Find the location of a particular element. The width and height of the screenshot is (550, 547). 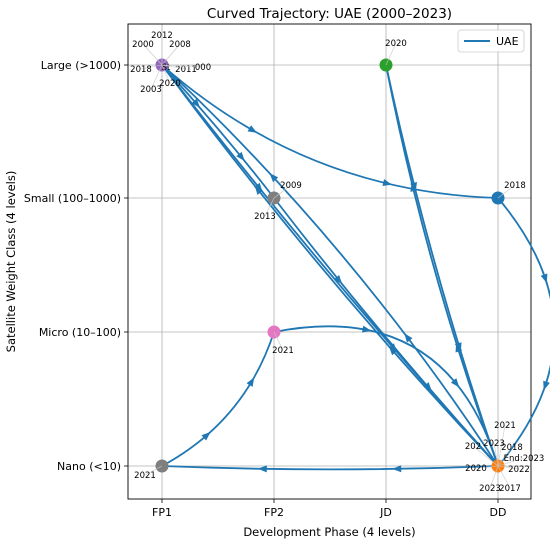

legend-box is located at coordinates (491, 41).